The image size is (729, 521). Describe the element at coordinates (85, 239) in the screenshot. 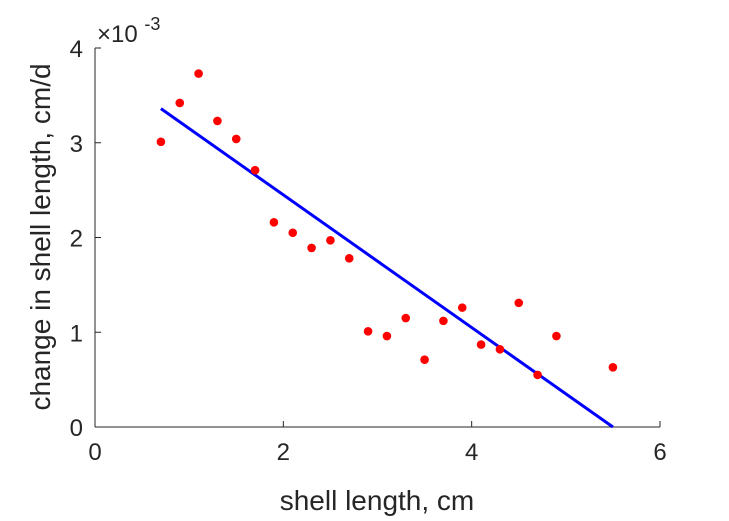

I see `y-ticks: 0 1 2 3 4` at that location.